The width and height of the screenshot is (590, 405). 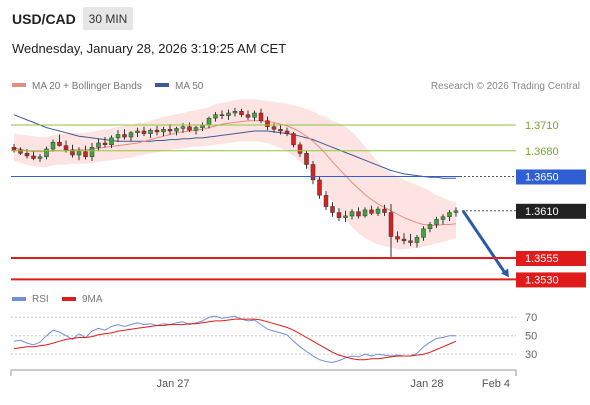 I want to click on level-label-1.3710: 1.3710, so click(x=542, y=126).